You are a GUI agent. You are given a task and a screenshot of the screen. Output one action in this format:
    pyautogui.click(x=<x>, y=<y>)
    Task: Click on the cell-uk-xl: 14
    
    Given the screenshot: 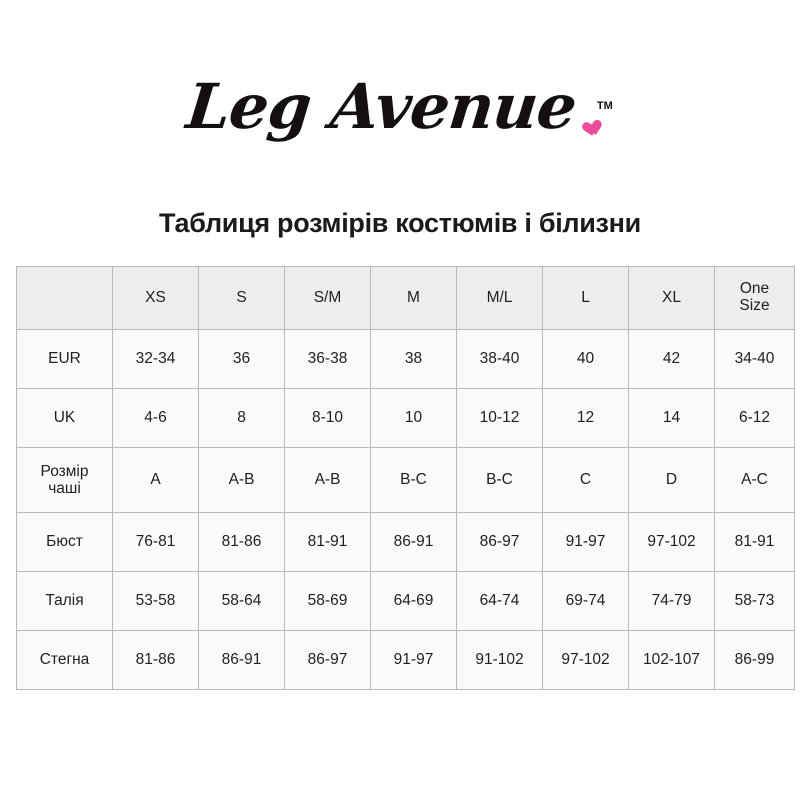 What is the action you would take?
    pyautogui.click(x=671, y=418)
    